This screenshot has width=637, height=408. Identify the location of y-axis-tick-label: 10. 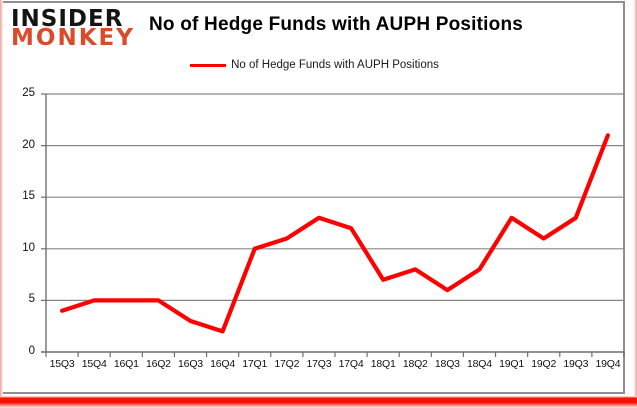
(28, 247).